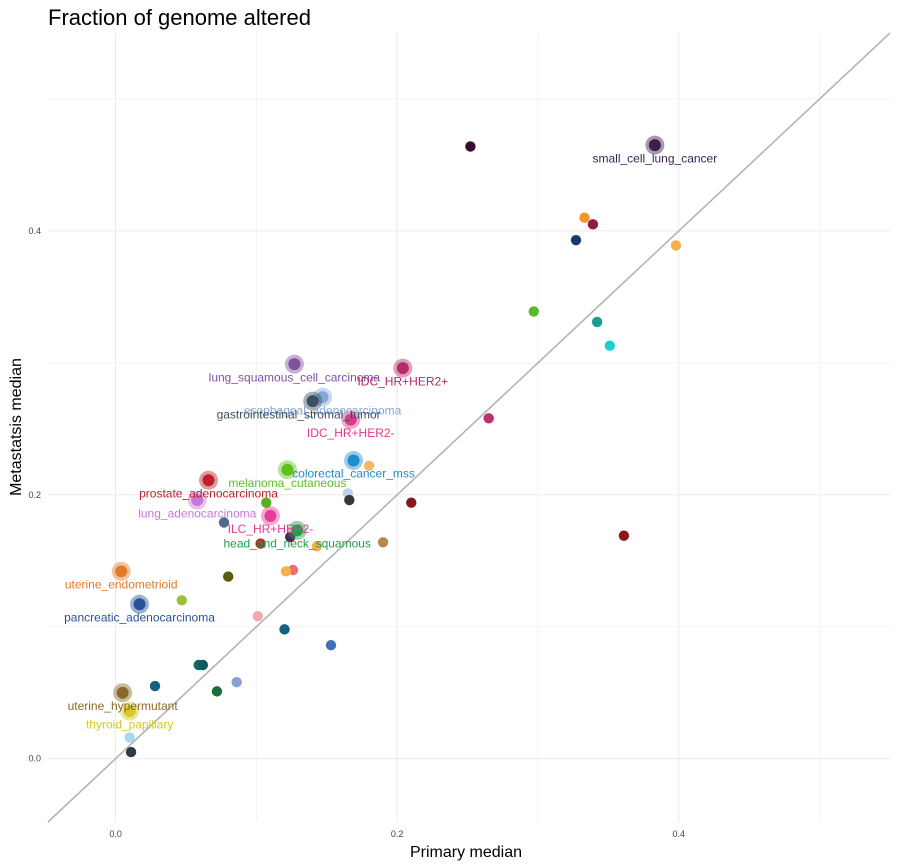  What do you see at coordinates (466, 852) in the screenshot?
I see `x-axis-label: Primary median` at bounding box center [466, 852].